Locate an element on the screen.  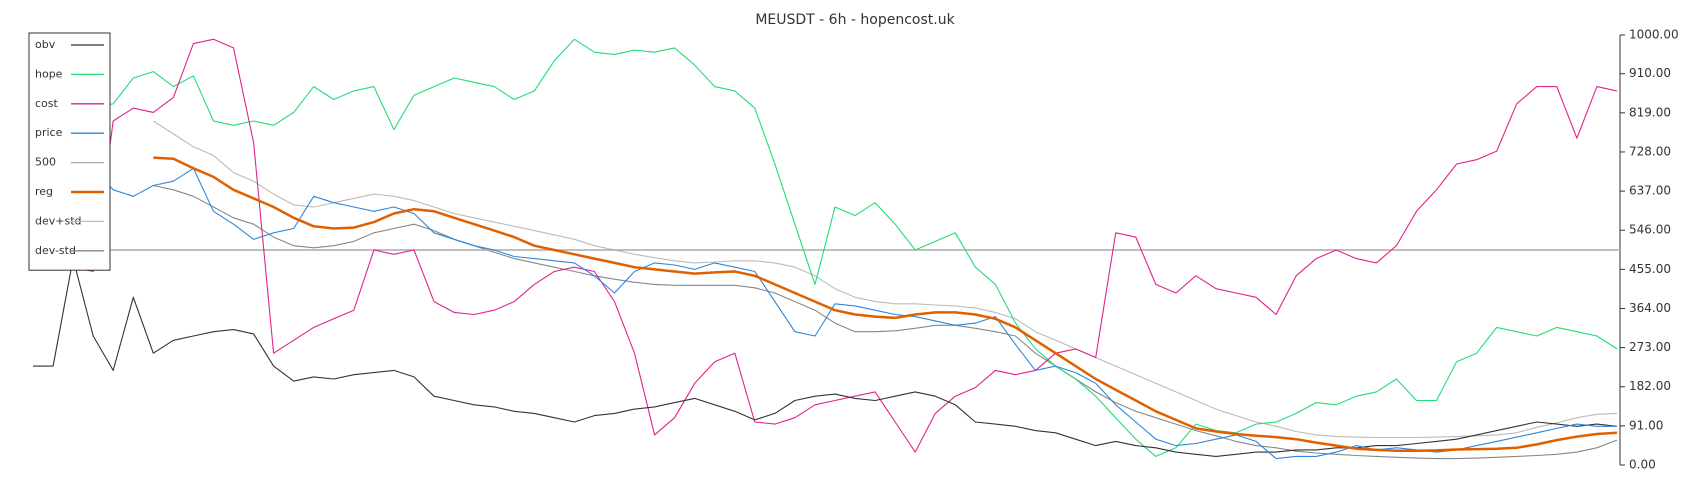
legend-label: price is located at coordinates (49, 132).